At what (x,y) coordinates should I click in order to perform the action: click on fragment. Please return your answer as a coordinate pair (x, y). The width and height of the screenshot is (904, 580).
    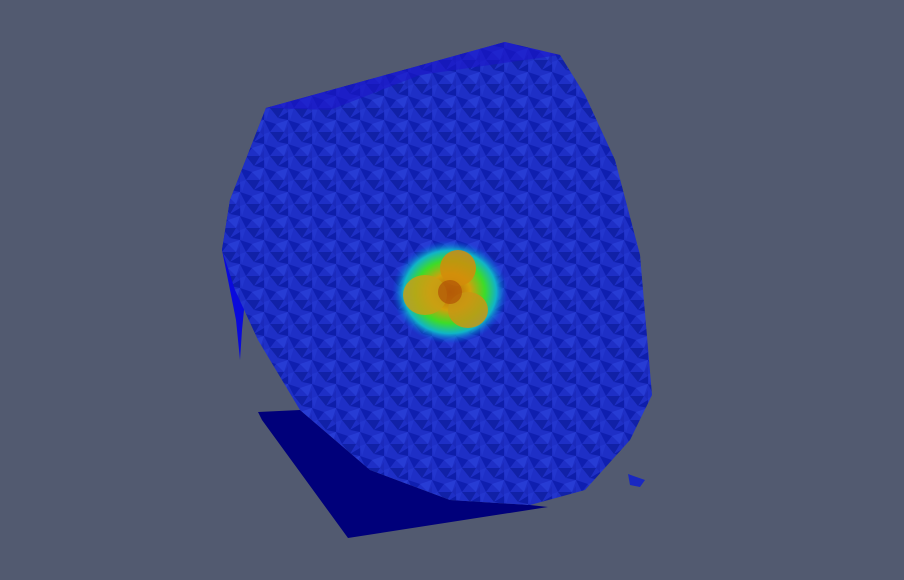
    Looking at the image, I should click on (636, 480).